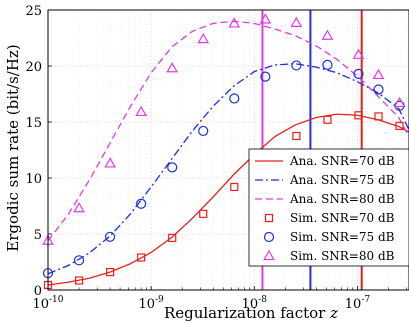 Image resolution: width=409 pixels, height=325 pixels. I want to click on x-tick-label: 10⁻¹⁰, so click(47, 303).